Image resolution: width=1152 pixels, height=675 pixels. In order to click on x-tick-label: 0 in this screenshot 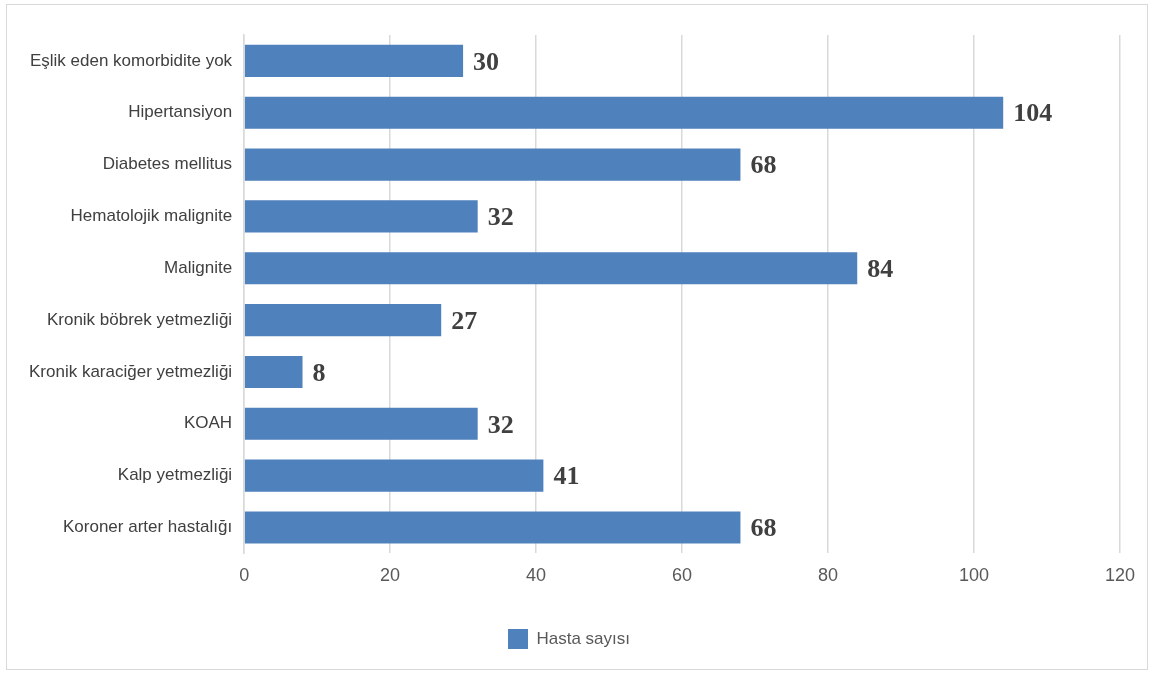, I will do `click(244, 575)`.